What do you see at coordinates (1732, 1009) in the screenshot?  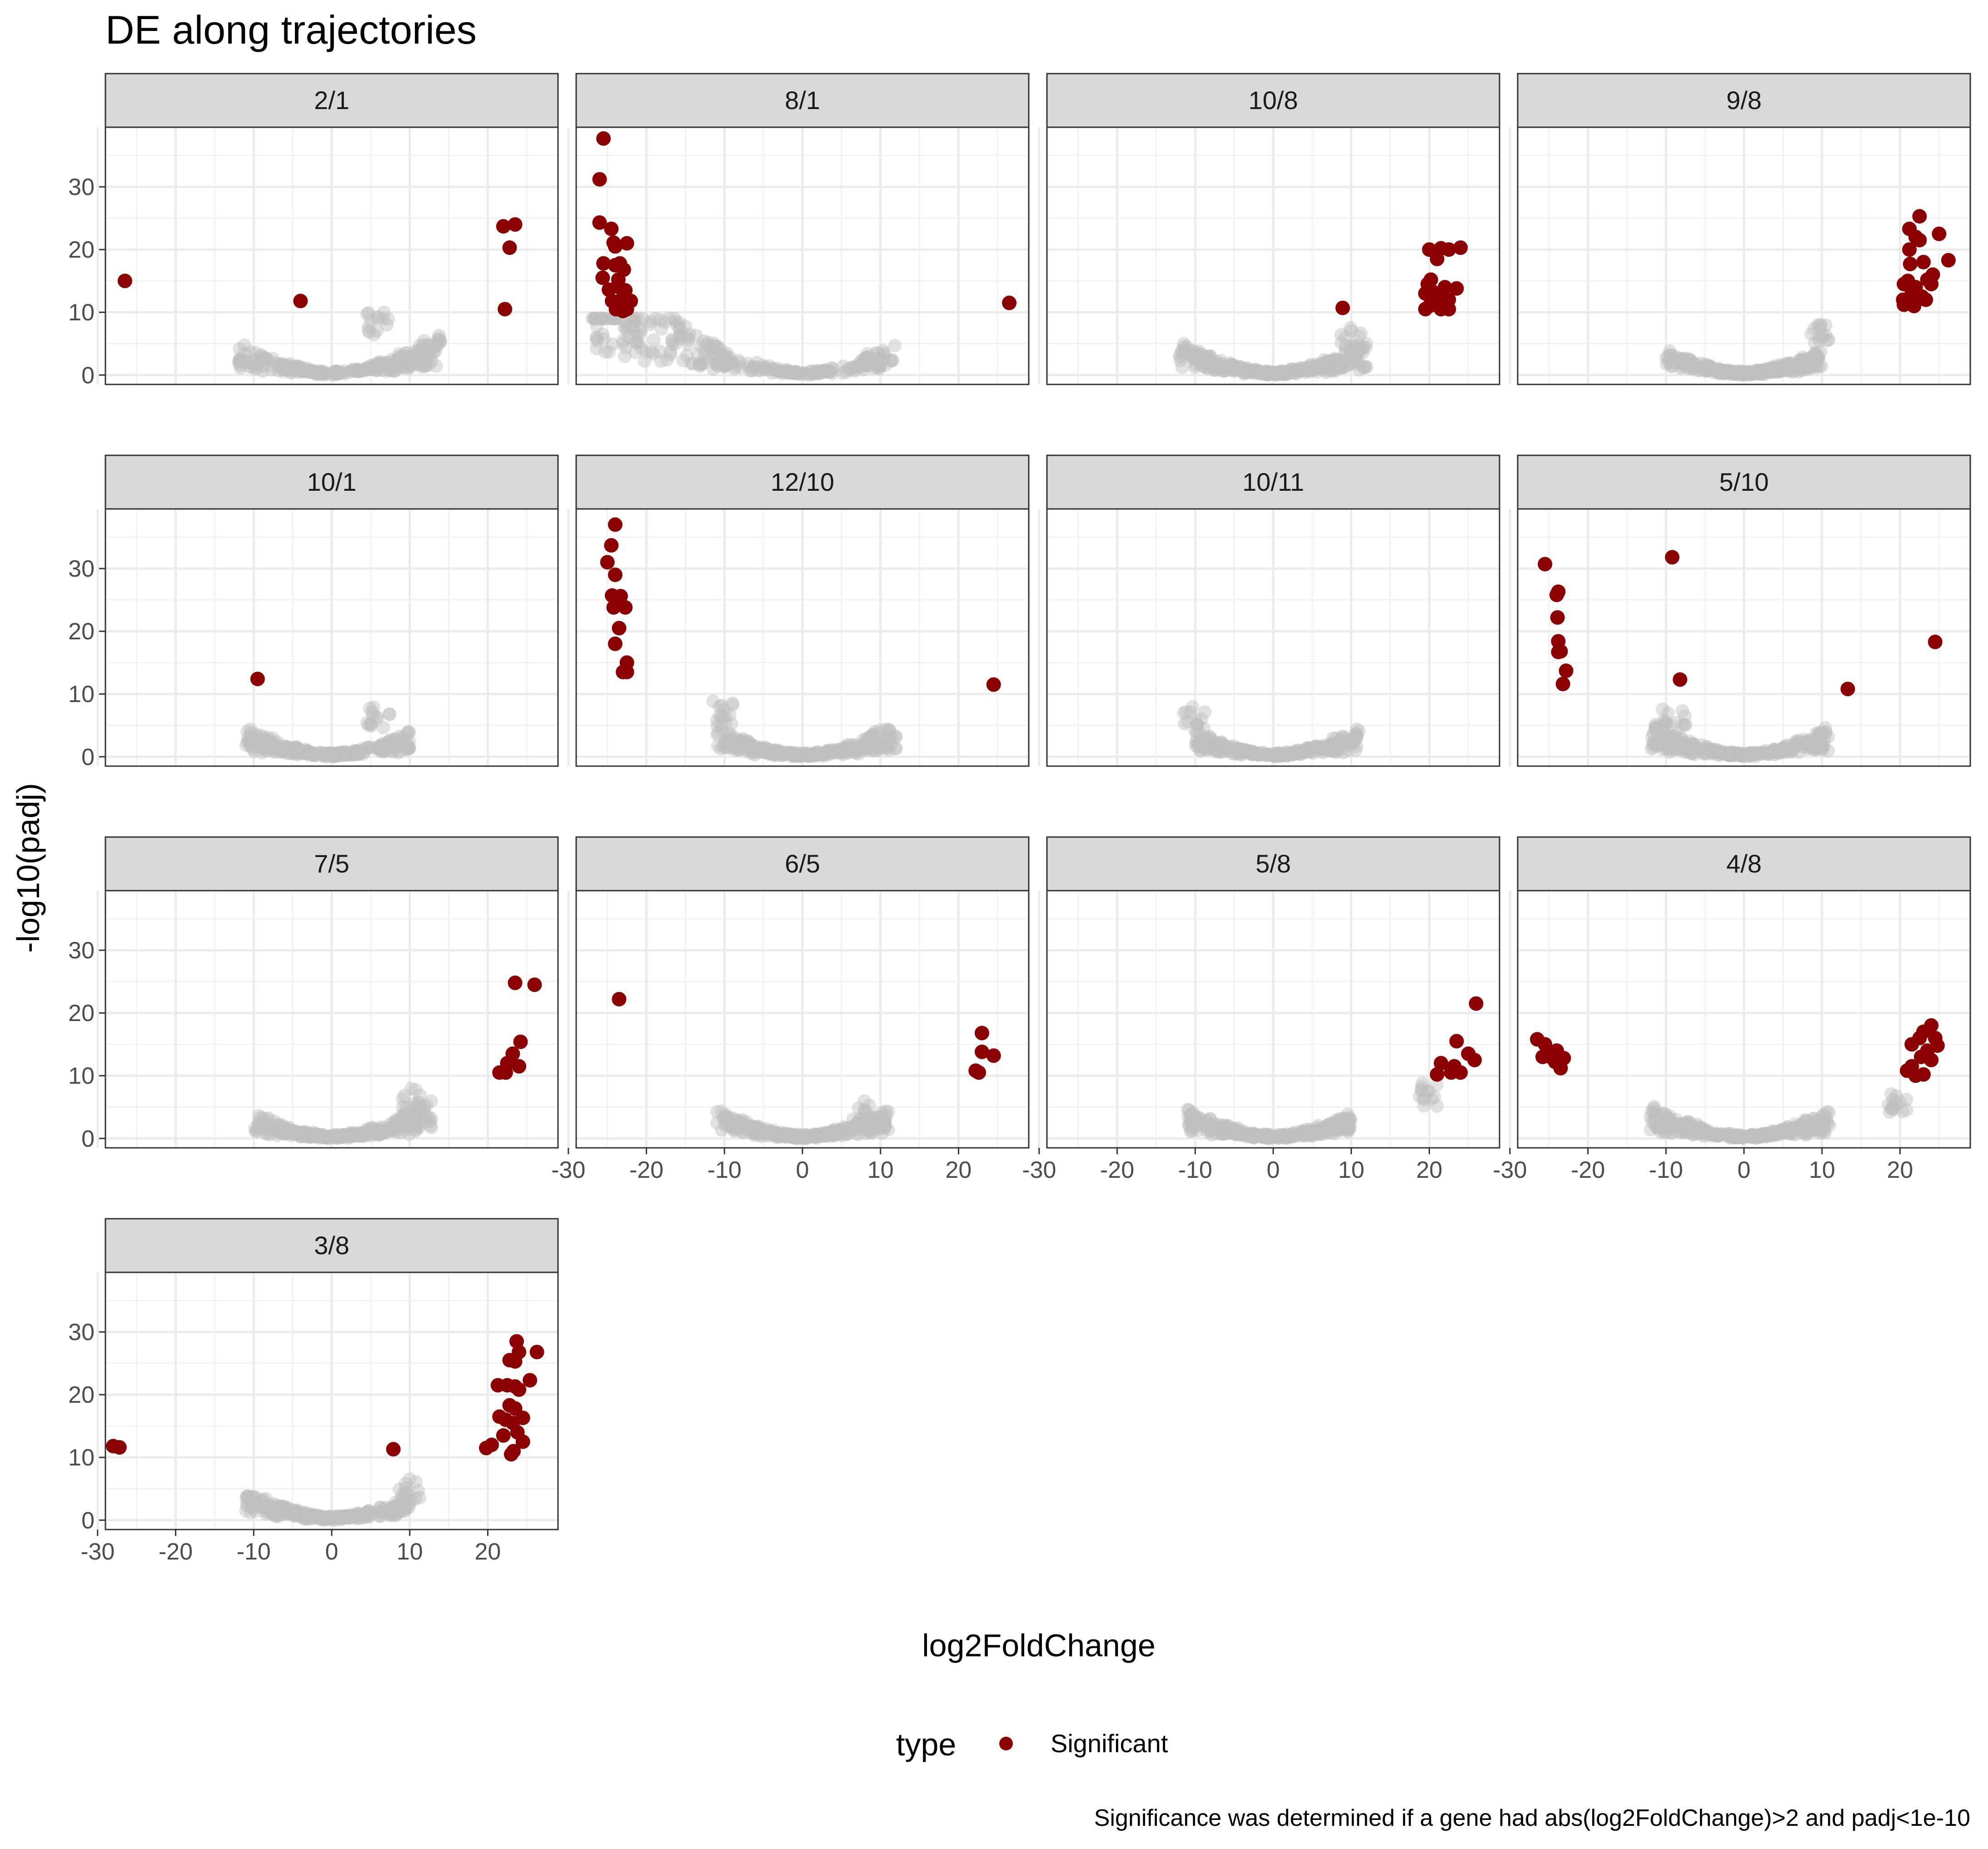 I see `facet-panel: 4/8 -30 -20 -10 0 10 20` at bounding box center [1732, 1009].